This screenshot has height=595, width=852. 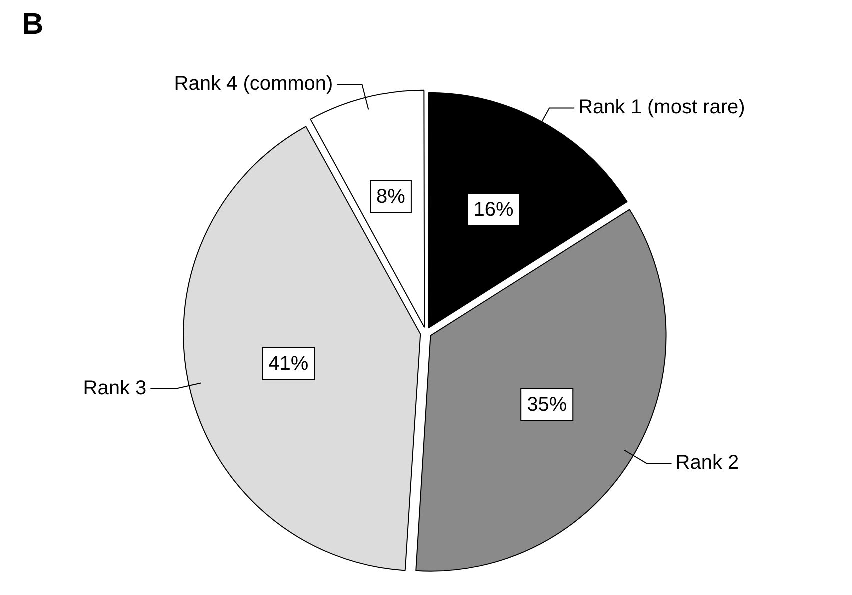 I want to click on slice-label: Rank 3, so click(x=115, y=388).